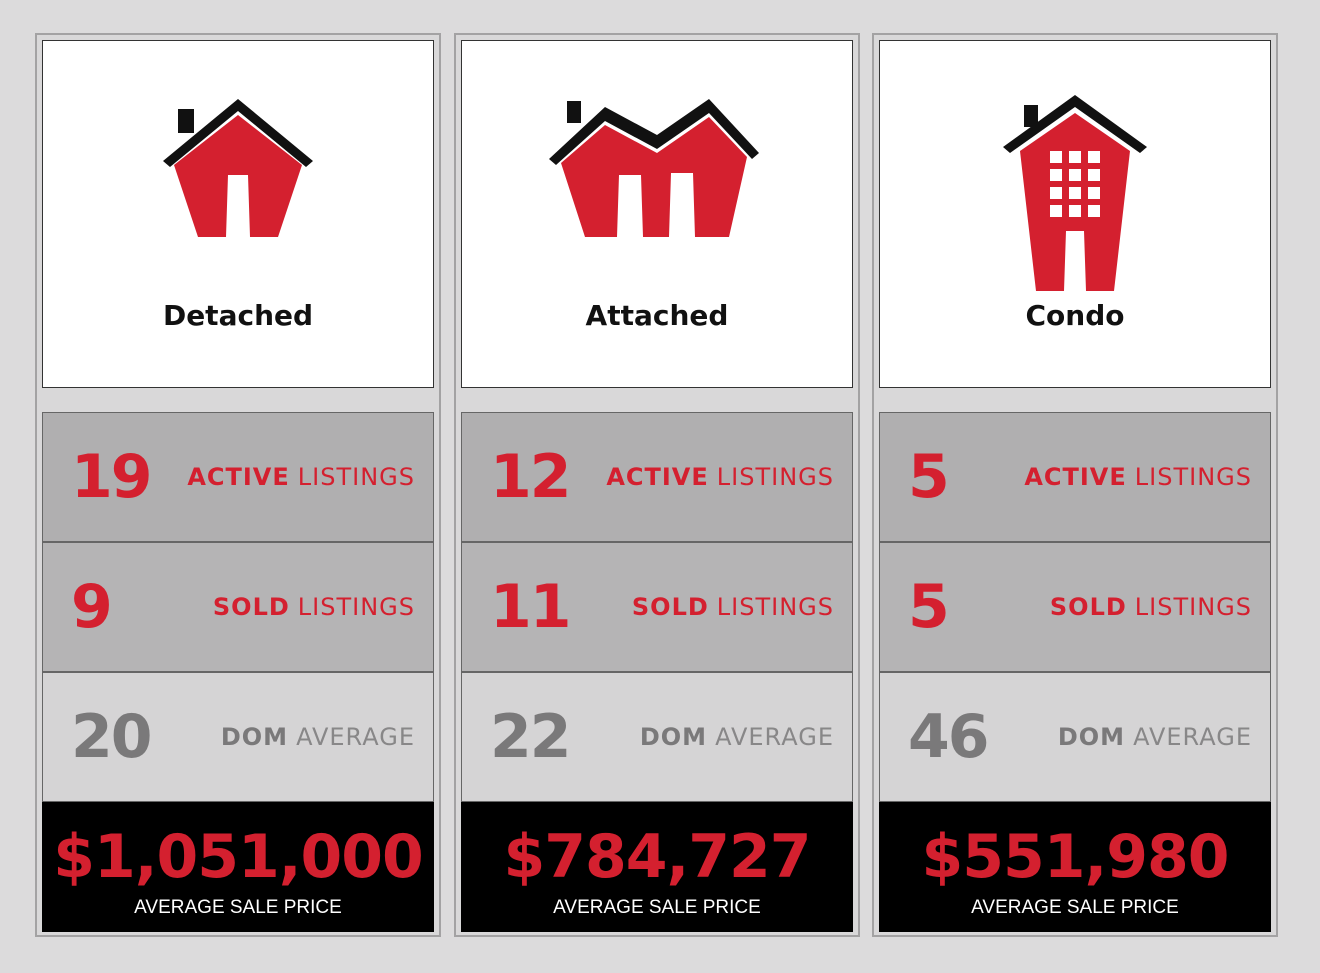 This screenshot has height=973, width=1320. Describe the element at coordinates (654, 168) in the screenshot. I see `attached-house-icon` at that location.